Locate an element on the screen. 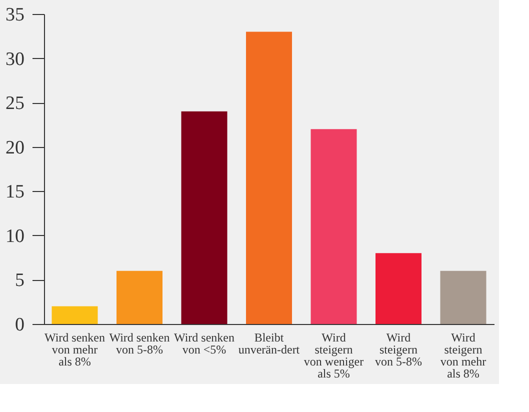 The height and width of the screenshot is (412, 529). x-tick-label: Wird senken von 5-8% is located at coordinates (139, 343).